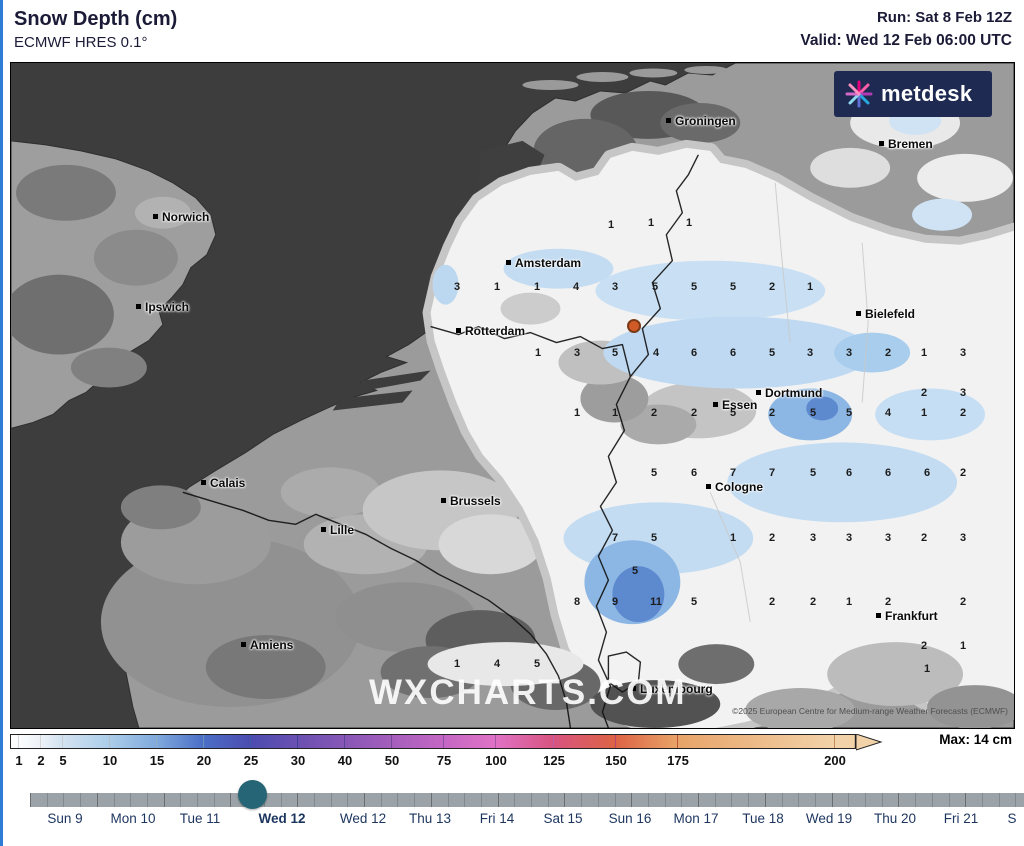 The height and width of the screenshot is (846, 1024). What do you see at coordinates (497, 818) in the screenshot?
I see `date-label-fri-14: Fri 14` at bounding box center [497, 818].